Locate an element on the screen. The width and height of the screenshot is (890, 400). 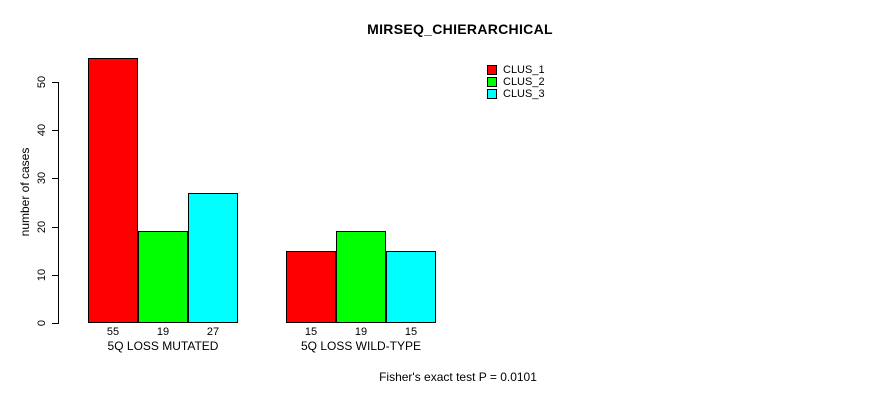
y-tick-label: 10 is located at coordinates (42, 275).